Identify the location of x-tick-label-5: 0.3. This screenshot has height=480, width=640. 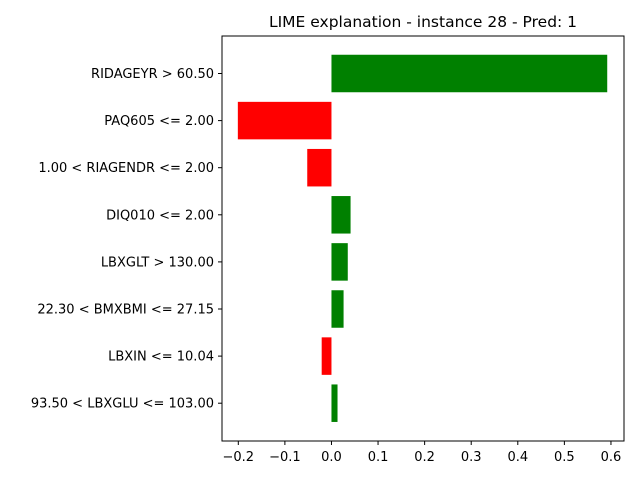
(471, 457).